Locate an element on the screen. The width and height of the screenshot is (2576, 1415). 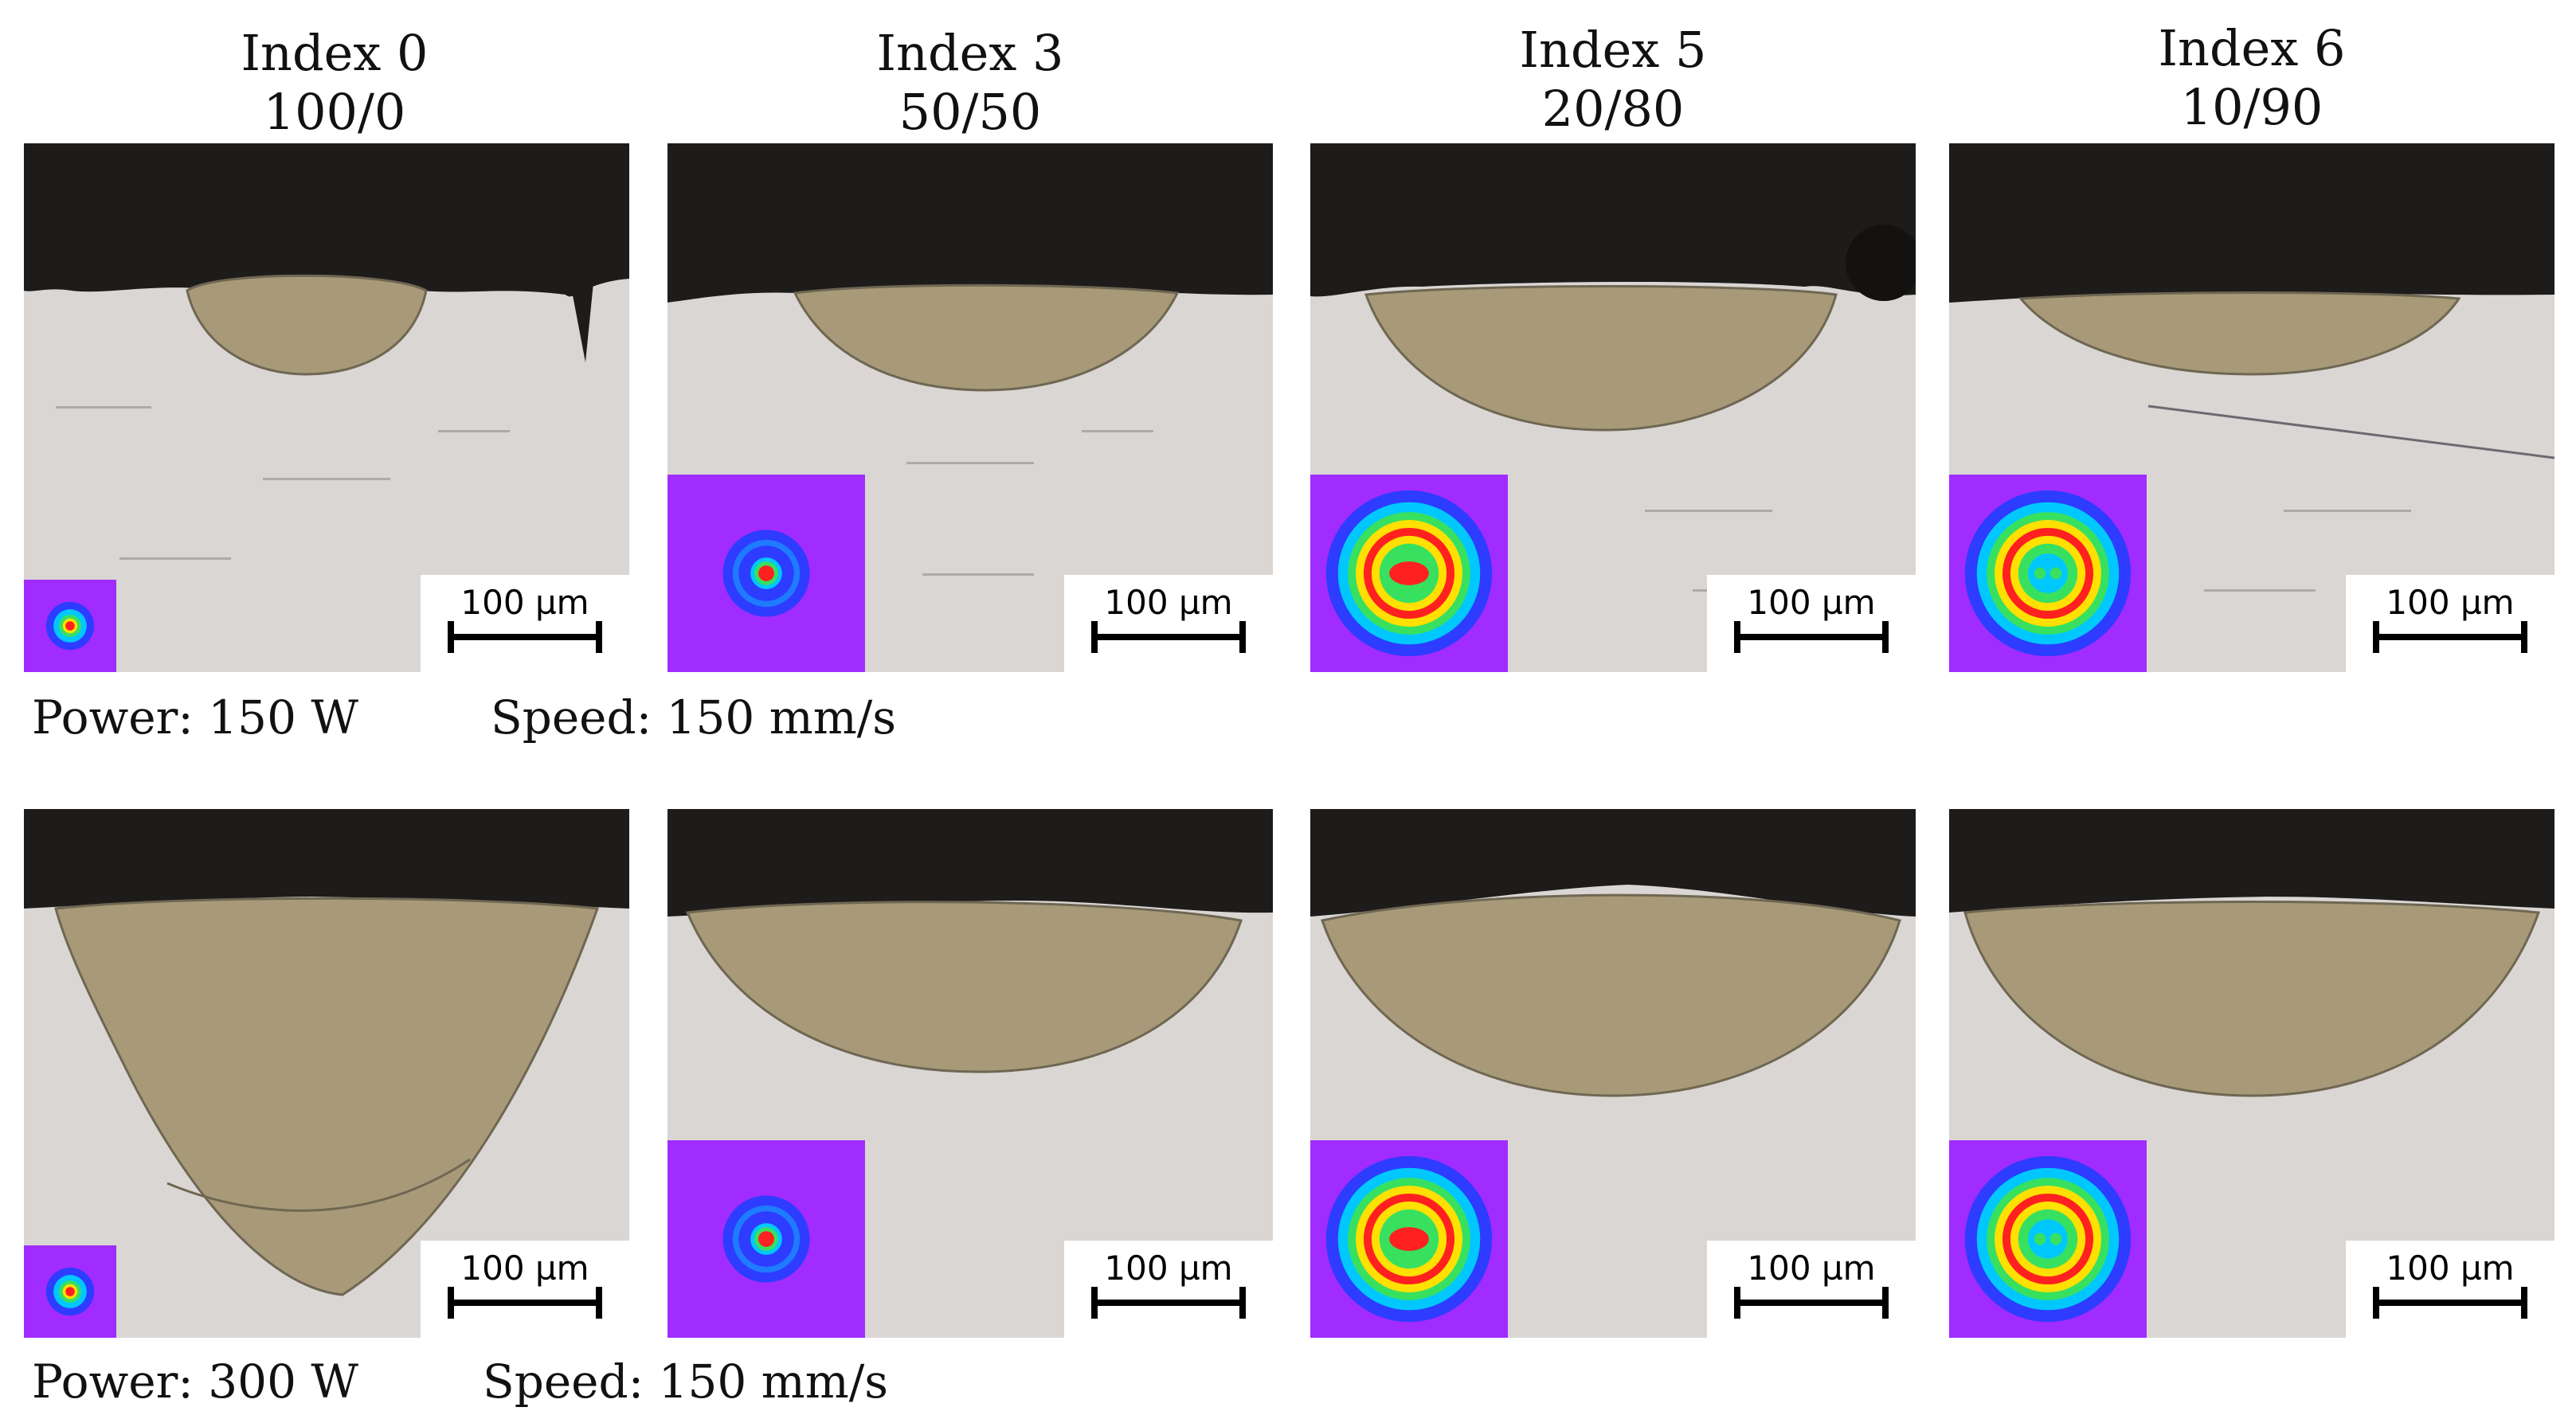
micrograph-row2-col0: 100 µm is located at coordinates (326, 1073).